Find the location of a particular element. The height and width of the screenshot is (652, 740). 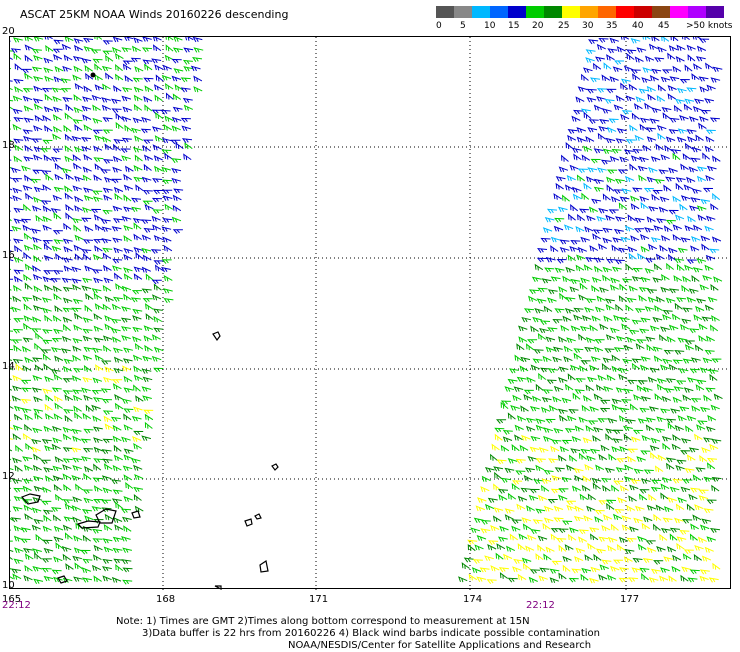

scale-label: 15 is located at coordinates (514, 26).